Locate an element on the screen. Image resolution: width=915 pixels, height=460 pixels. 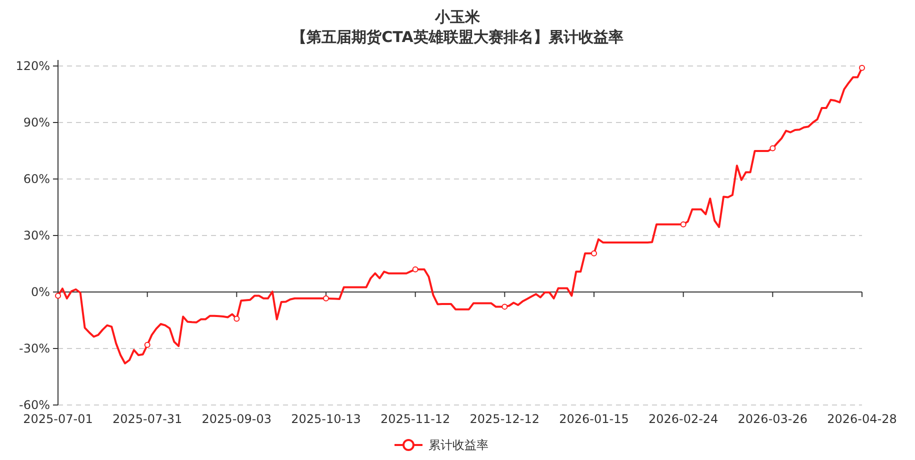
x-tick-label: 2026-03-26 is located at coordinates (773, 419).